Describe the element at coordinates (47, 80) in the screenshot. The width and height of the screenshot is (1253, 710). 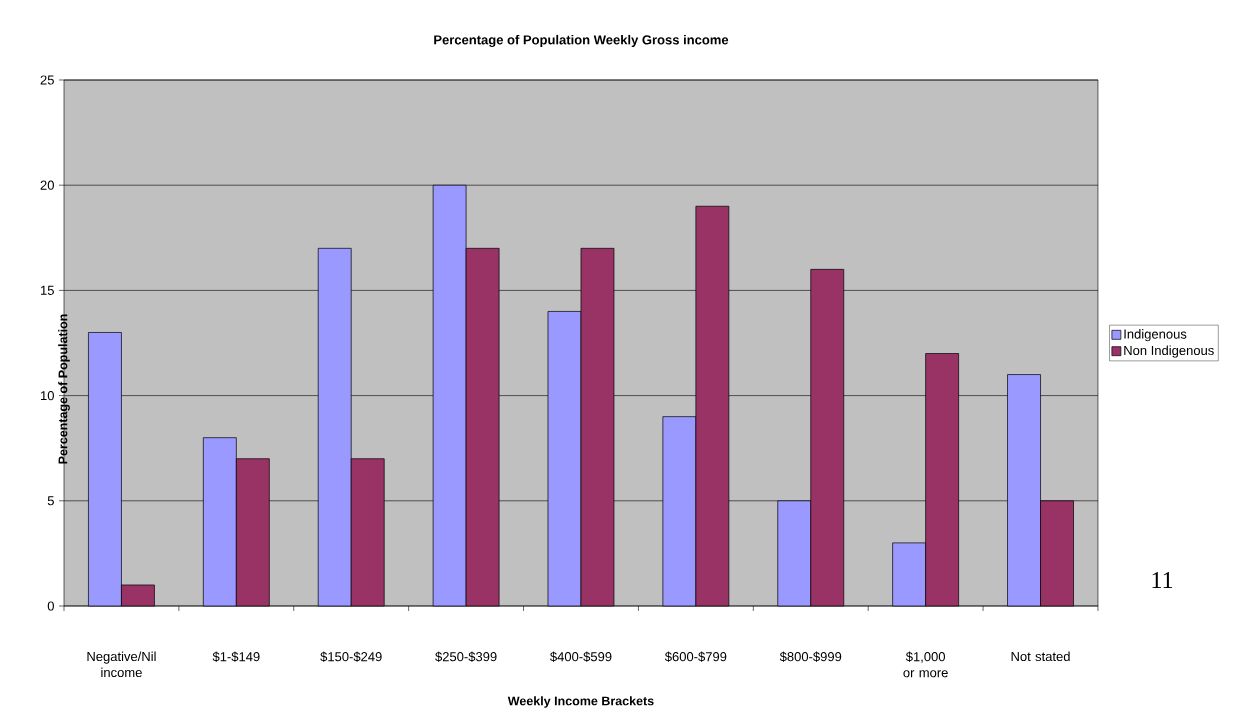
I see `y-tick-label: 25` at that location.